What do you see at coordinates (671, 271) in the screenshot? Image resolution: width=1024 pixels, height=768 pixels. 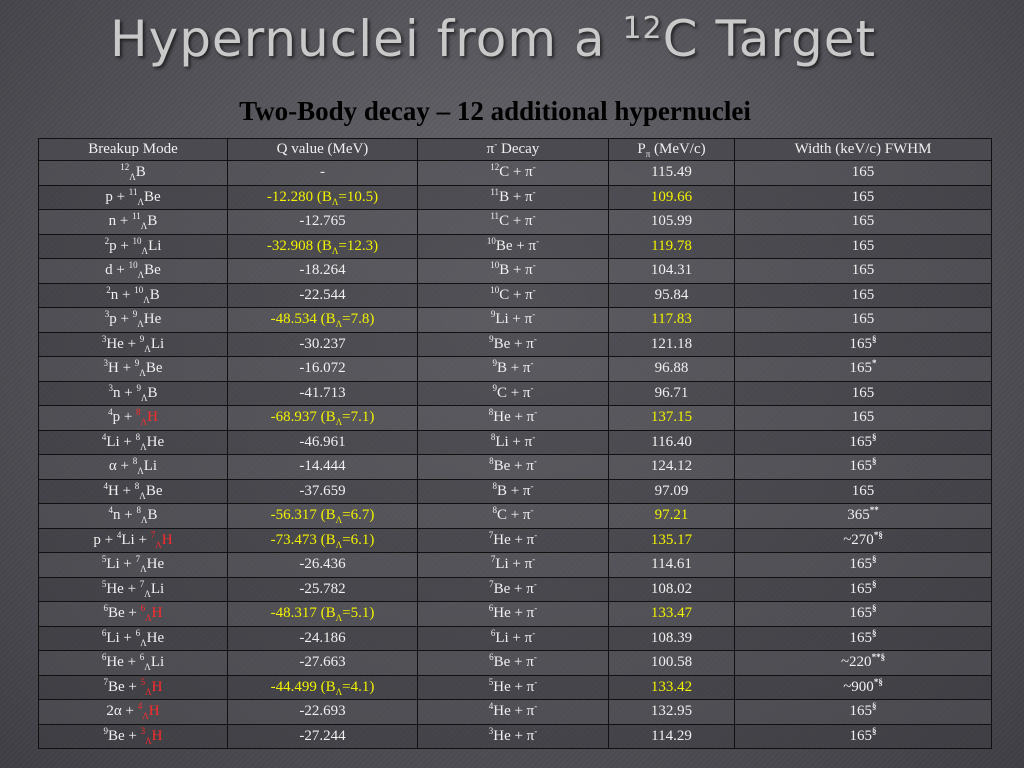 I see `cell-momentum: 104.31` at bounding box center [671, 271].